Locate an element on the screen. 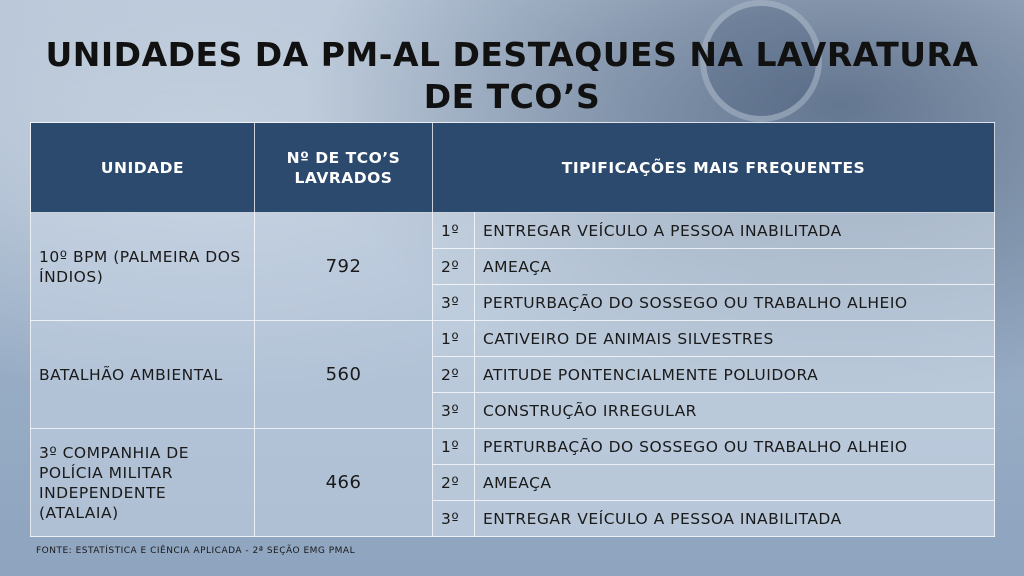 This screenshot has width=1024, height=576. table-row: 2º ATITUDE PONTENCIALMENTE POLUIDORA is located at coordinates (513, 374).